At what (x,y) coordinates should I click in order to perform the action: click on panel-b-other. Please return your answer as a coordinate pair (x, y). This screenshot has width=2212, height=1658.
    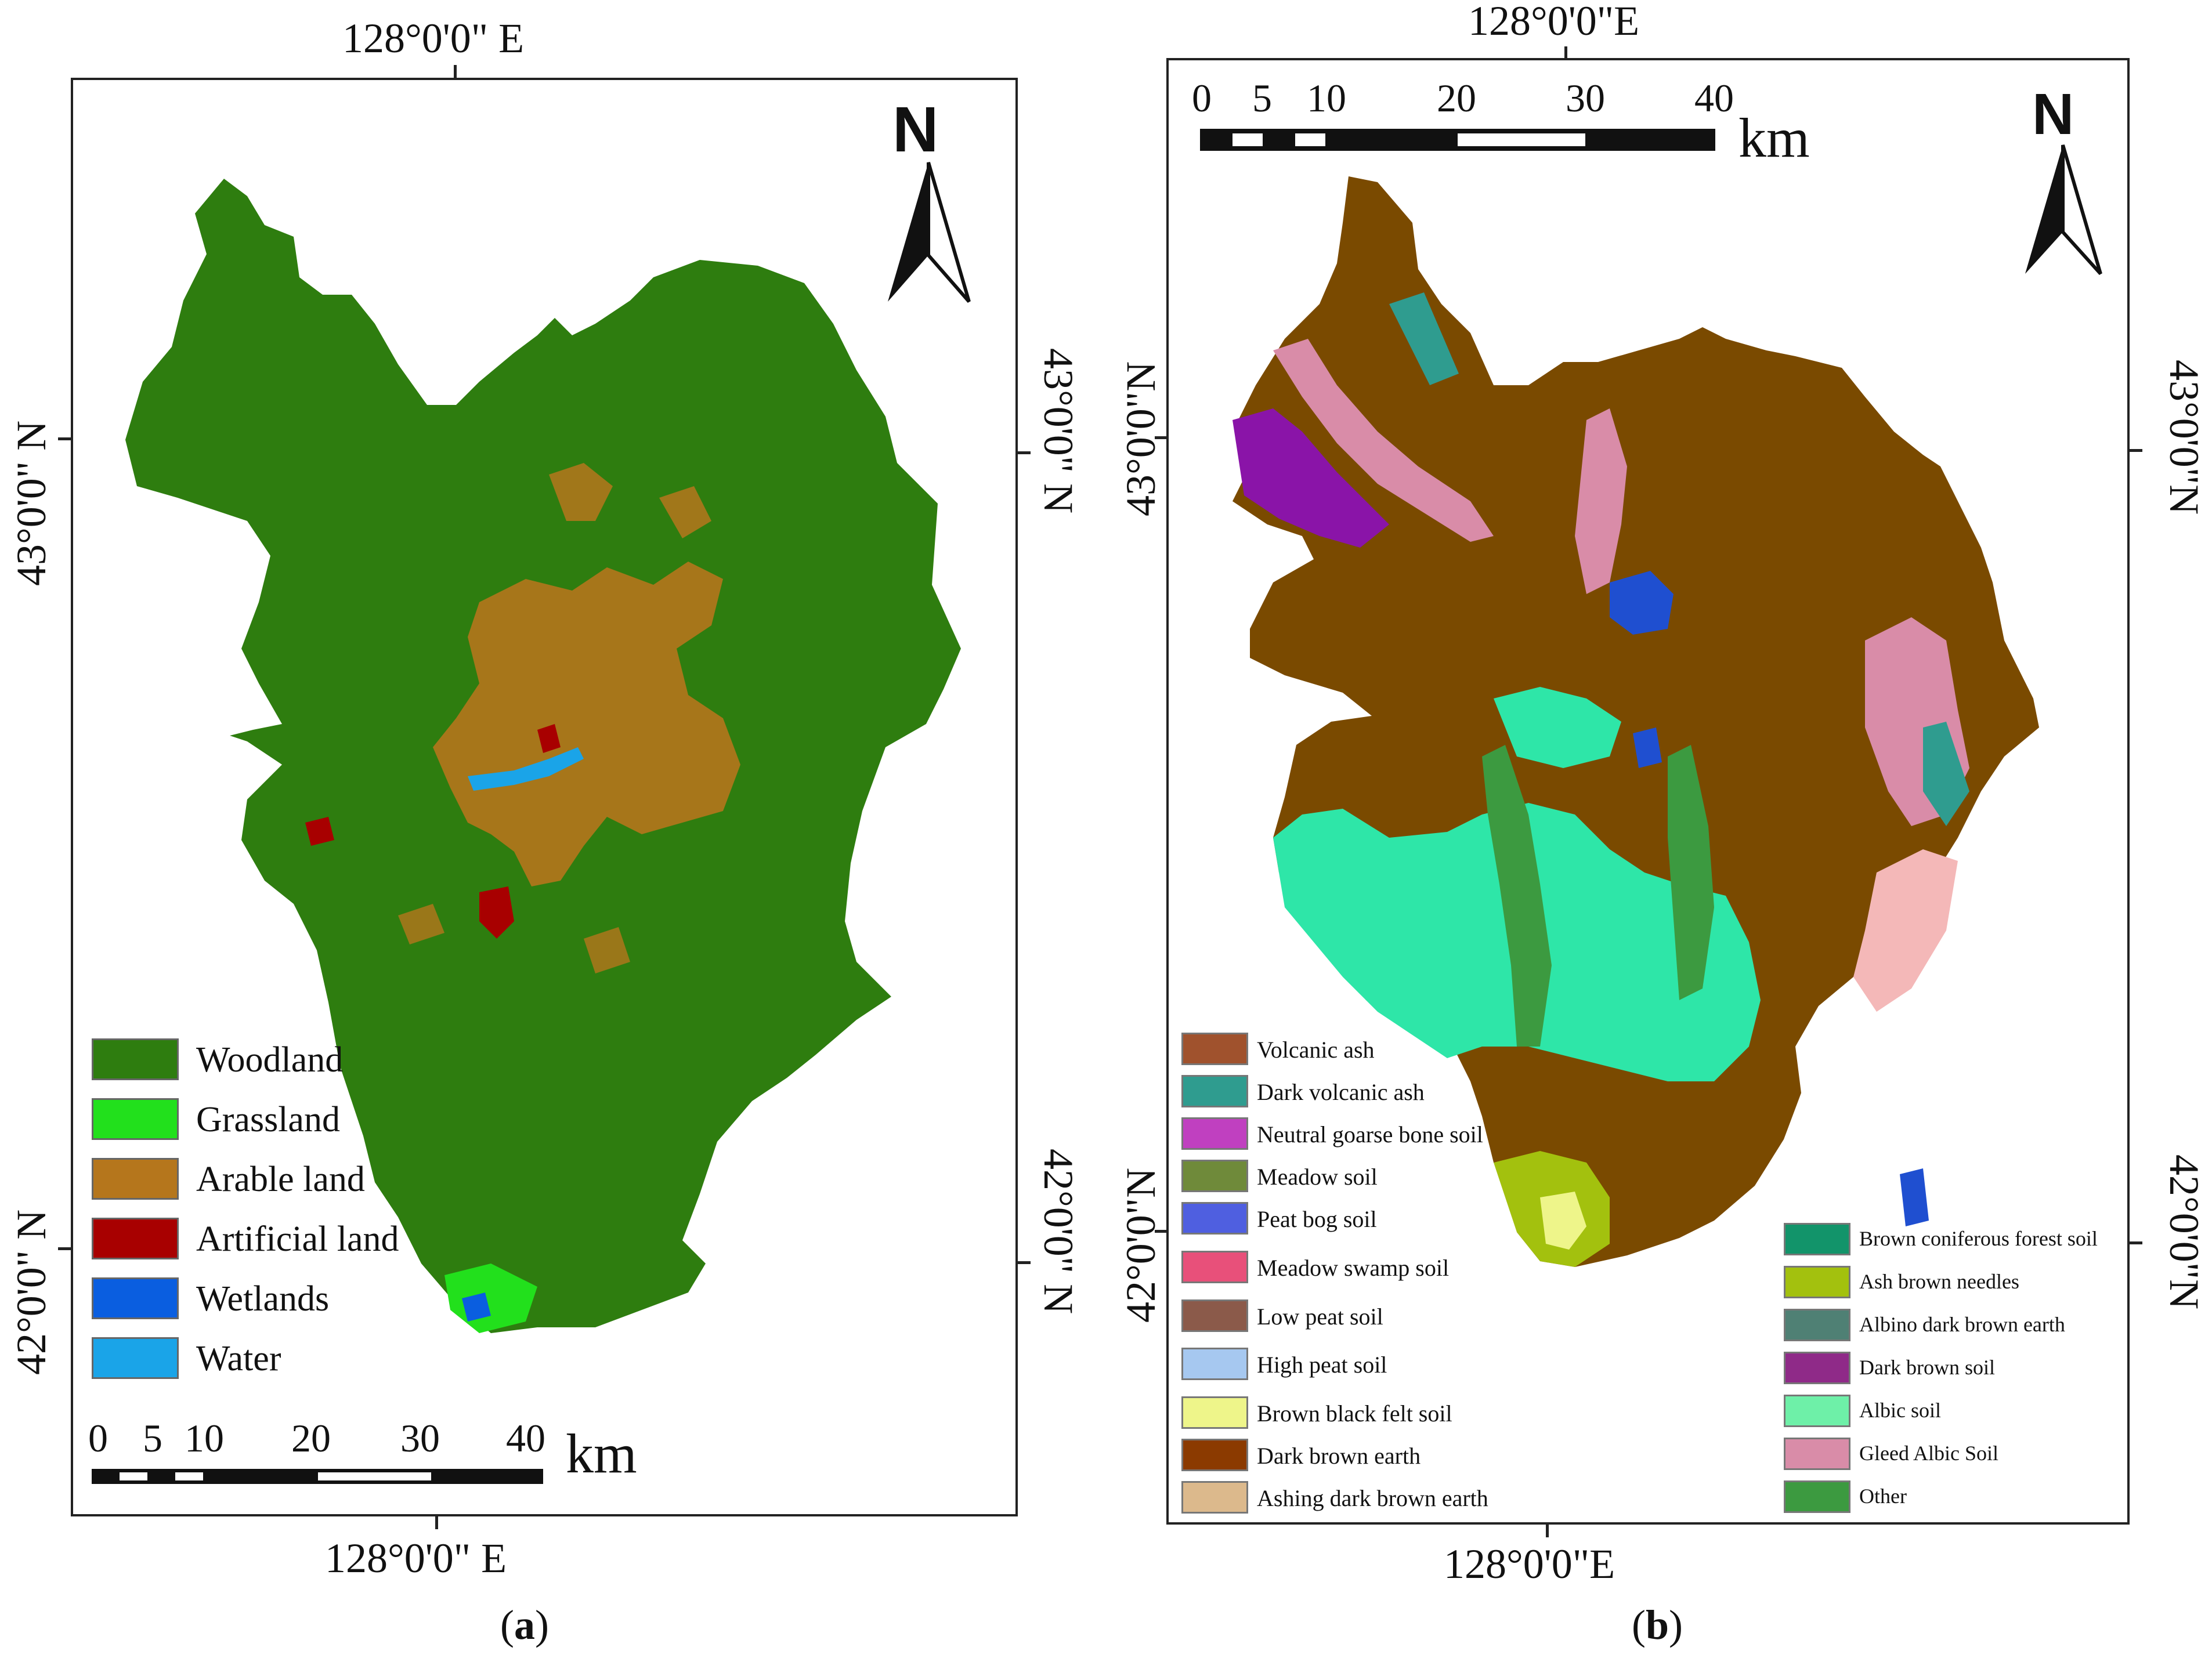
    Looking at the image, I should click on (1517, 896).